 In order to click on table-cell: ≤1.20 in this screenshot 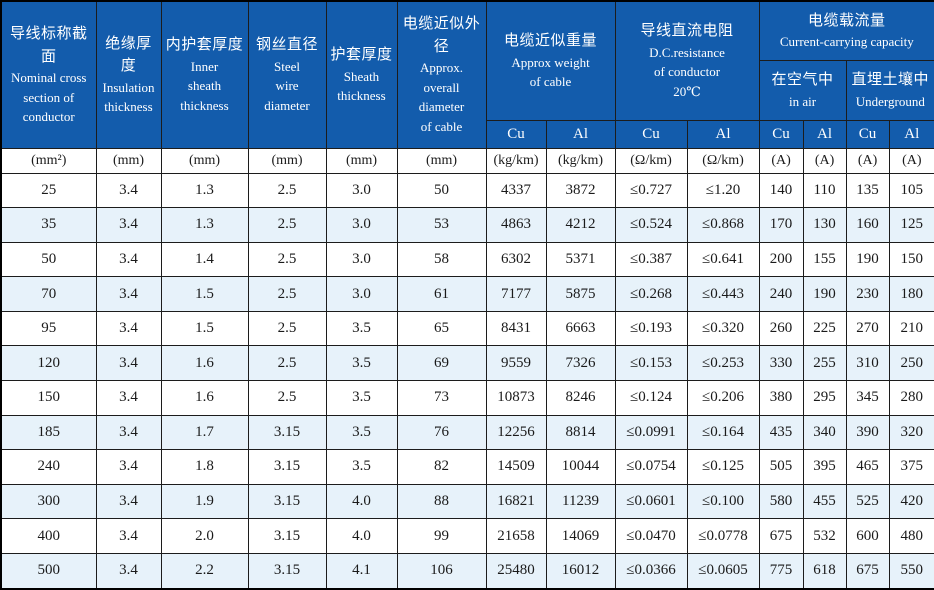, I will do `click(723, 190)`.